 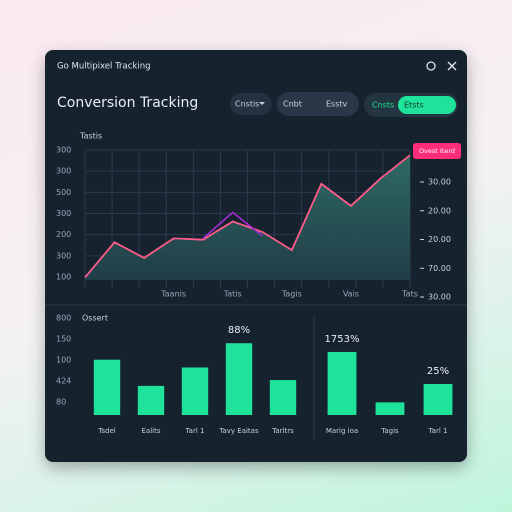 I want to click on chart-title: Ossert, so click(x=95, y=318).